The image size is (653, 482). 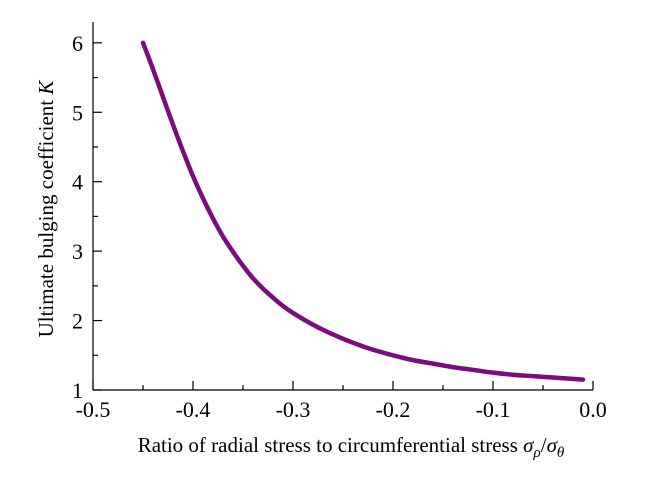 What do you see at coordinates (77, 390) in the screenshot?
I see `y-tick-label: 1` at bounding box center [77, 390].